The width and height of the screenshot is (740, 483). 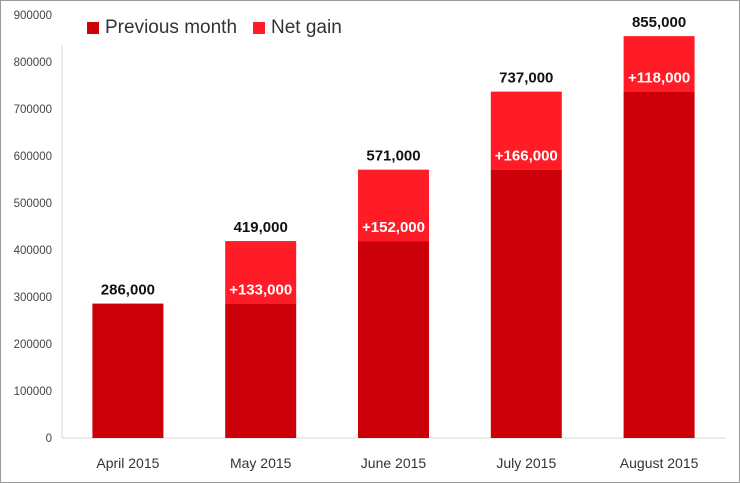 What do you see at coordinates (526, 156) in the screenshot?
I see `gain-label: +166,000` at bounding box center [526, 156].